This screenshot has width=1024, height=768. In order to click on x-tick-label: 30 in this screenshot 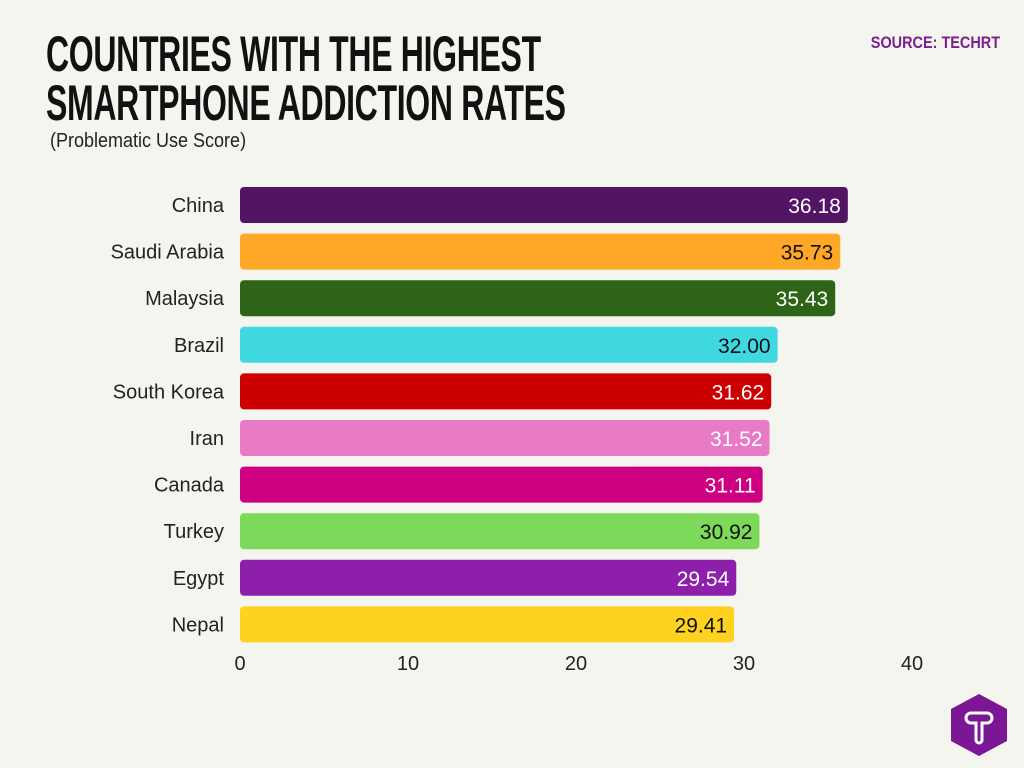, I will do `click(744, 664)`.